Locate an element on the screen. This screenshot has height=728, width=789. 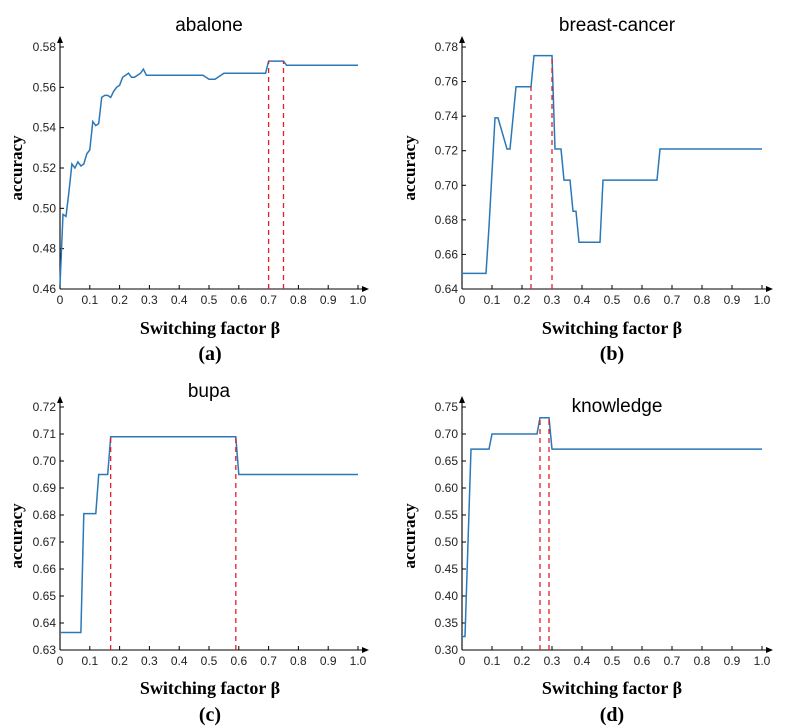
chart-title: bupa is located at coordinates (209, 391).